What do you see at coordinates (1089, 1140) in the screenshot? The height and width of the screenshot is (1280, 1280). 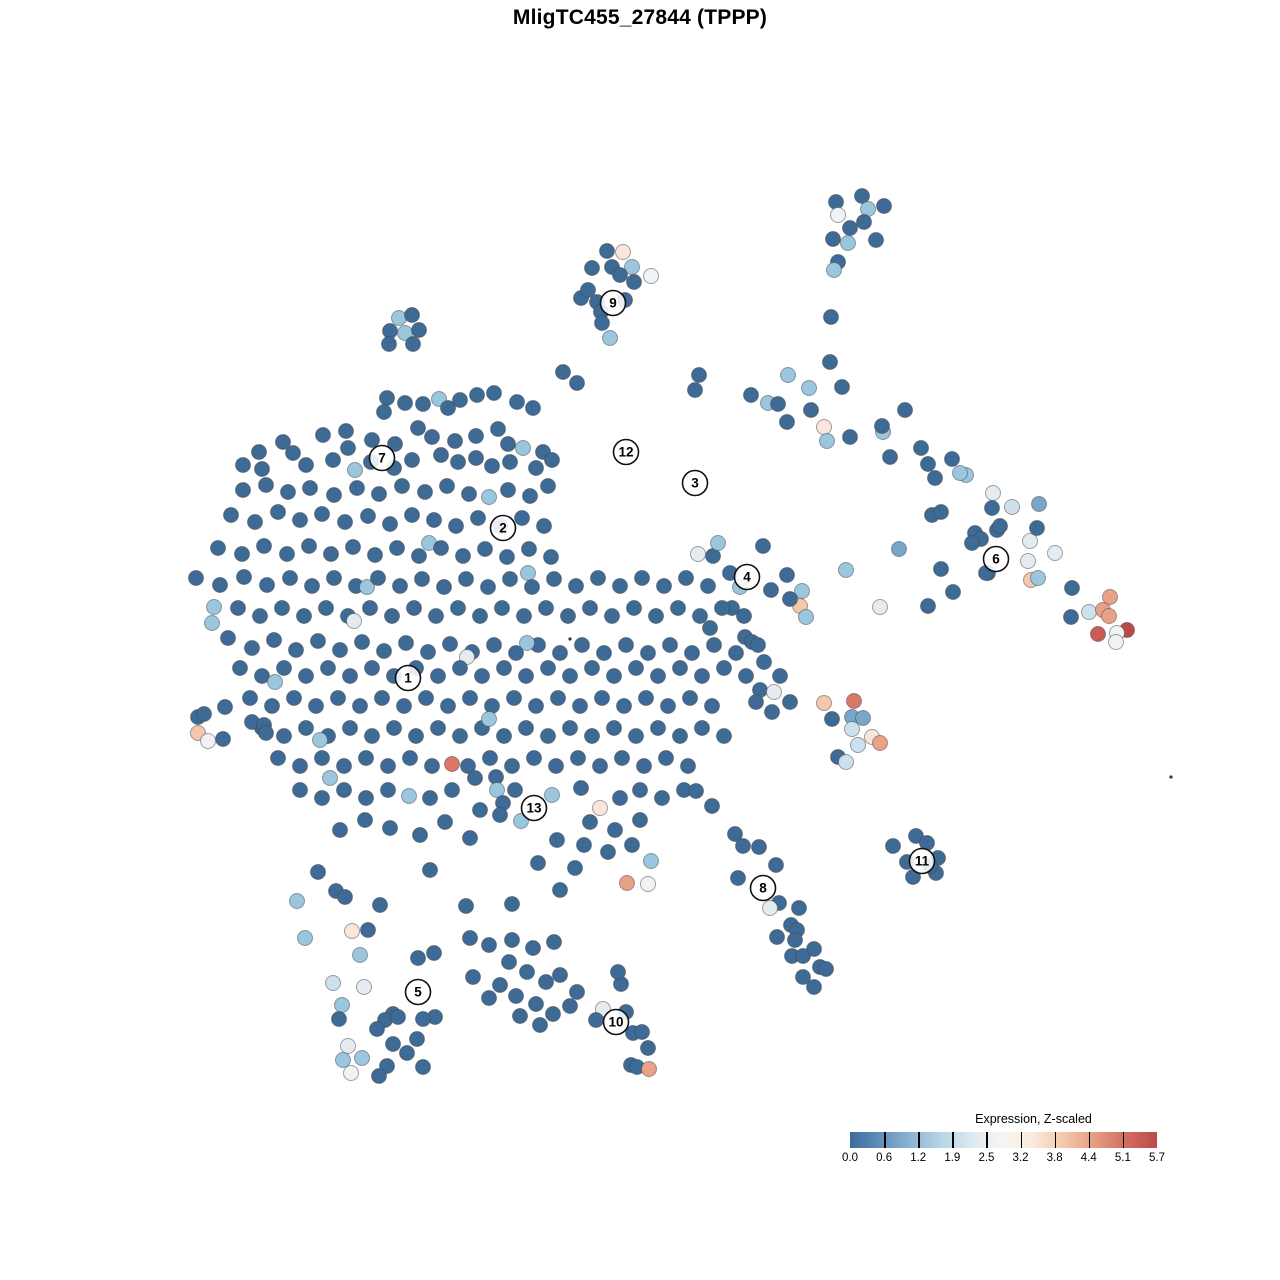 I see `colorbar-divider` at bounding box center [1089, 1140].